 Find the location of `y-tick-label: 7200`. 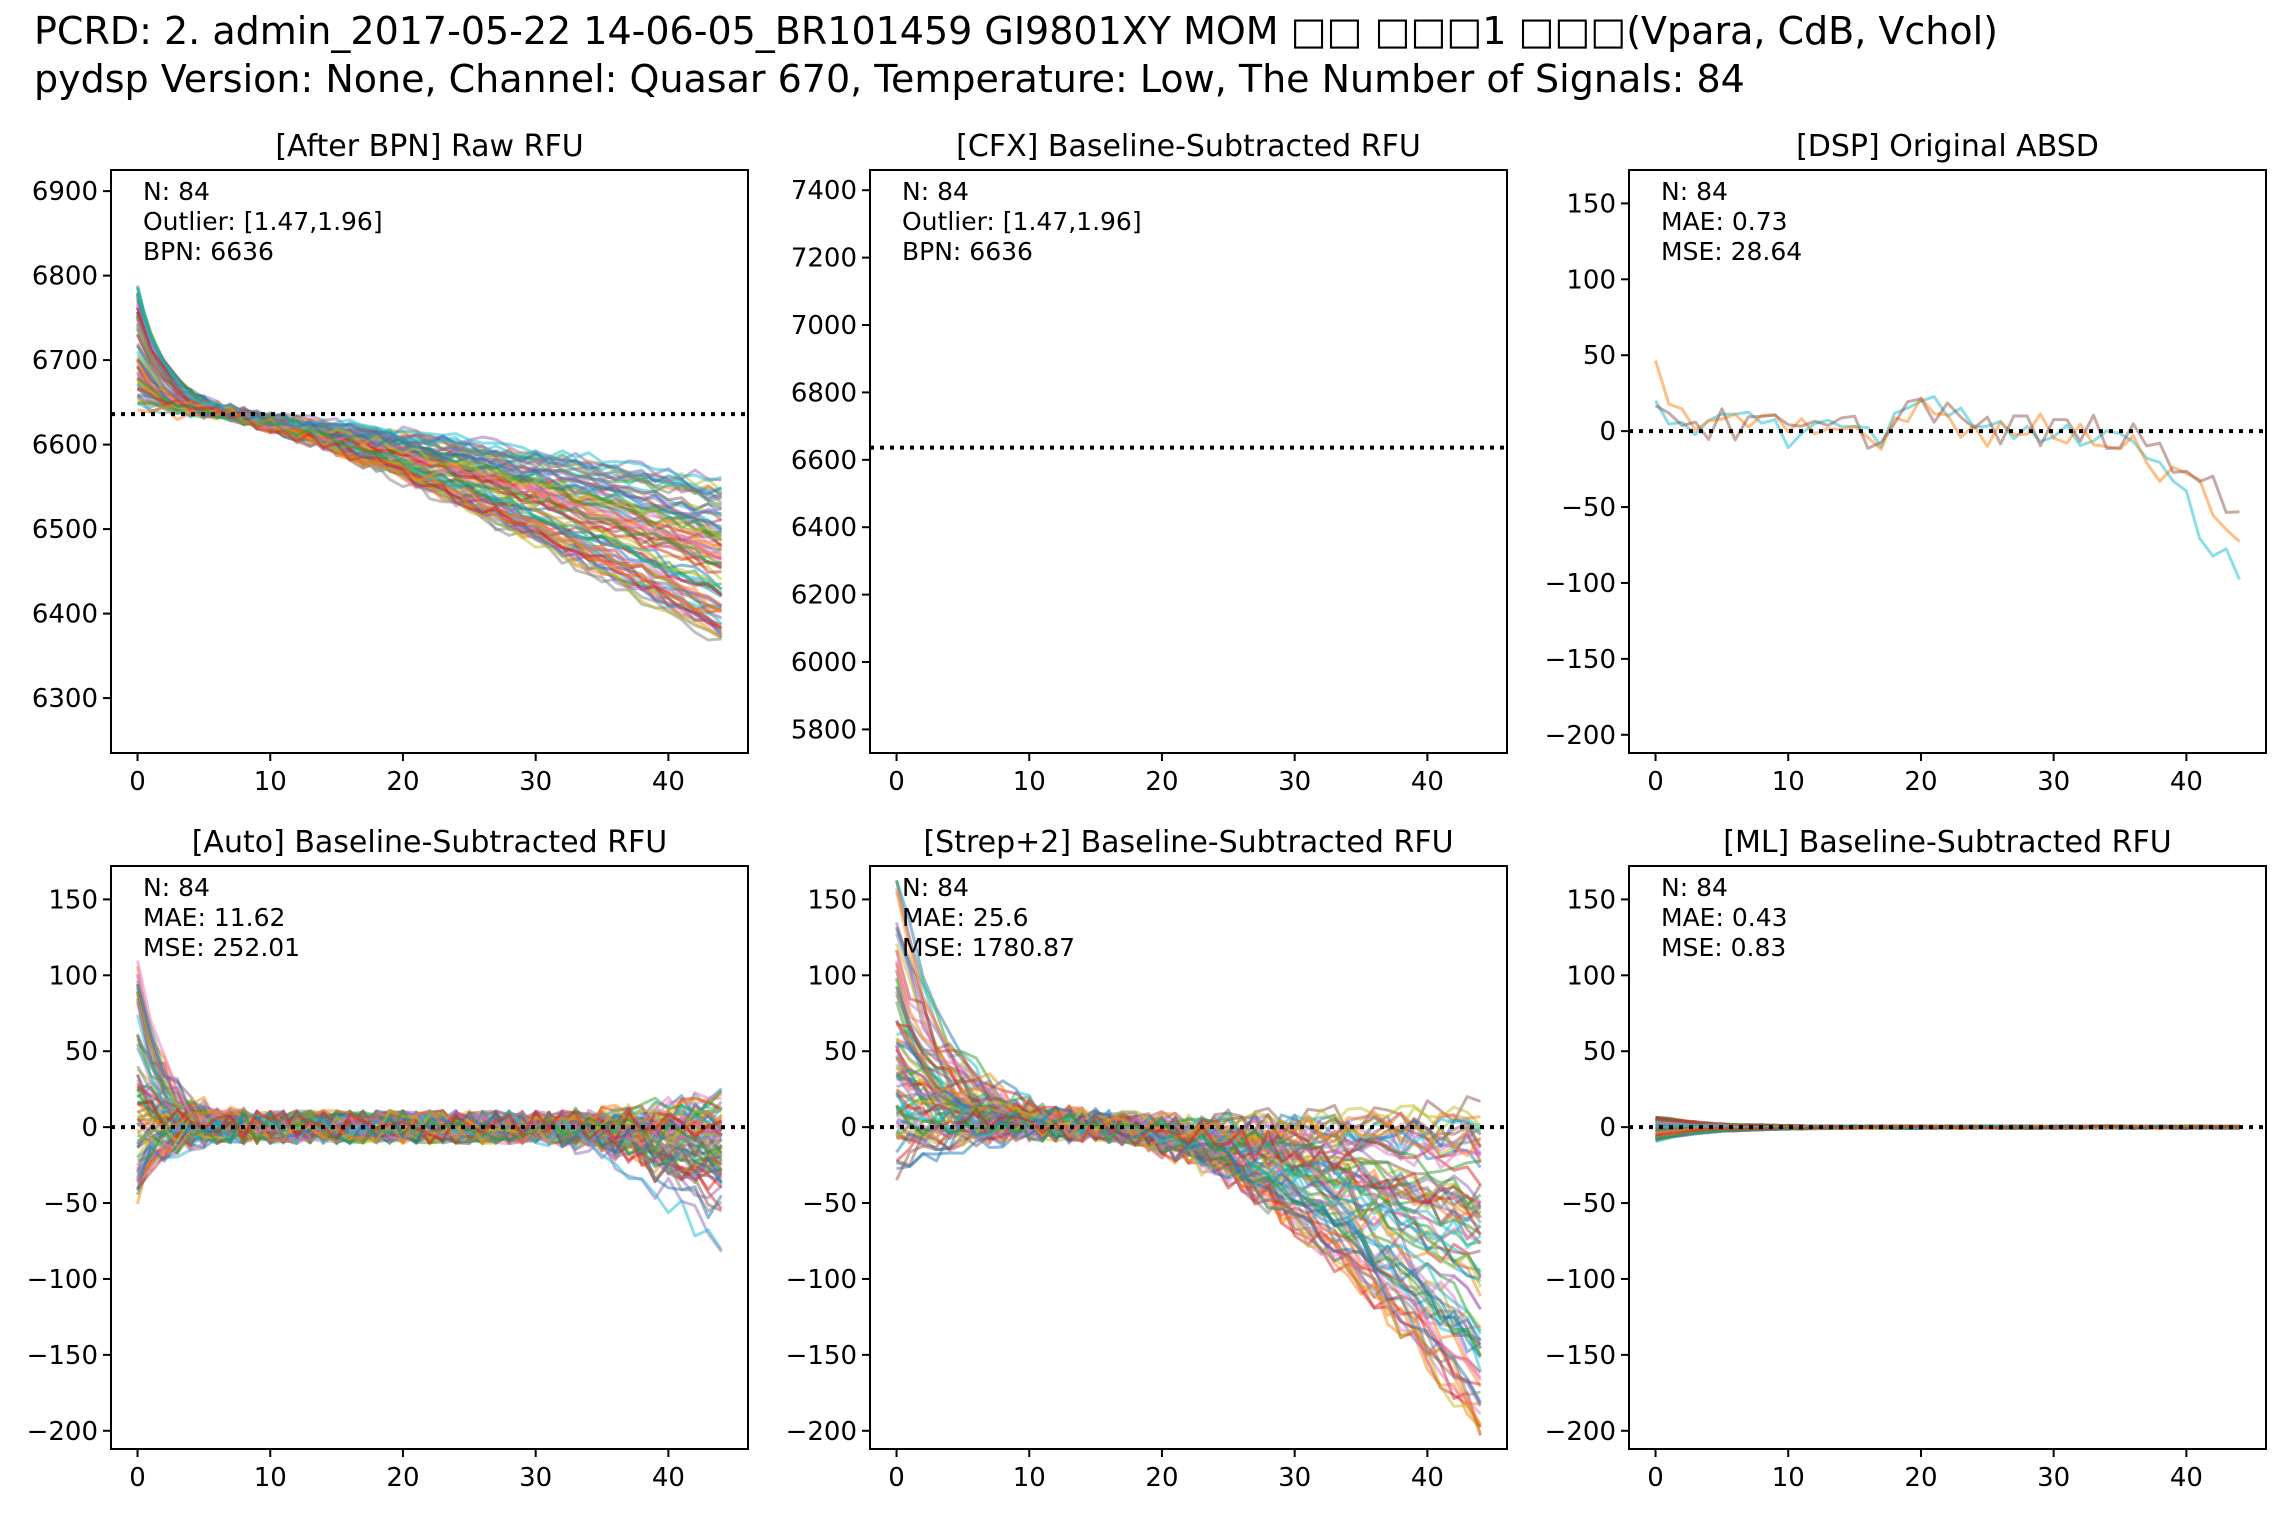

y-tick-label: 7200 is located at coordinates (824, 259).